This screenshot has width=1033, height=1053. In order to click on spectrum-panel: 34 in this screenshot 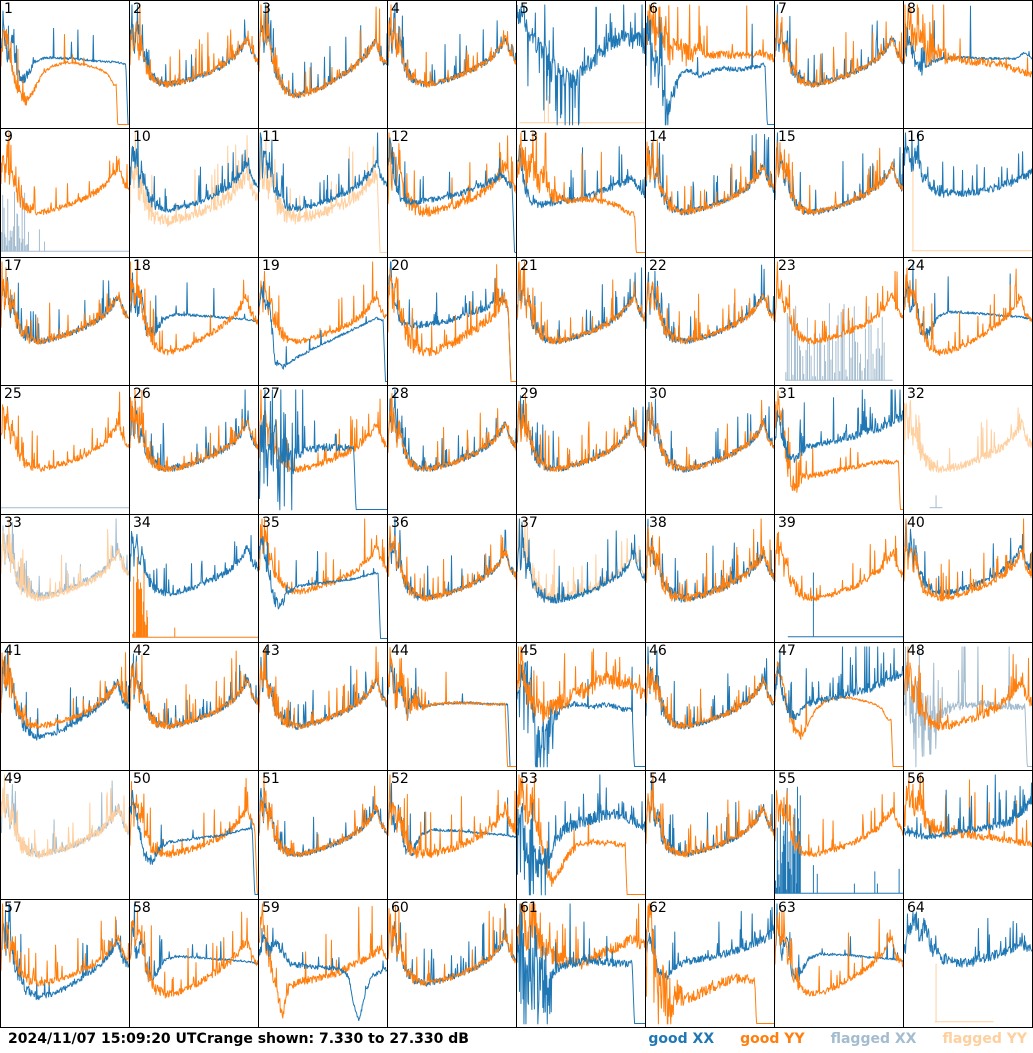, I will do `click(194, 578)`.